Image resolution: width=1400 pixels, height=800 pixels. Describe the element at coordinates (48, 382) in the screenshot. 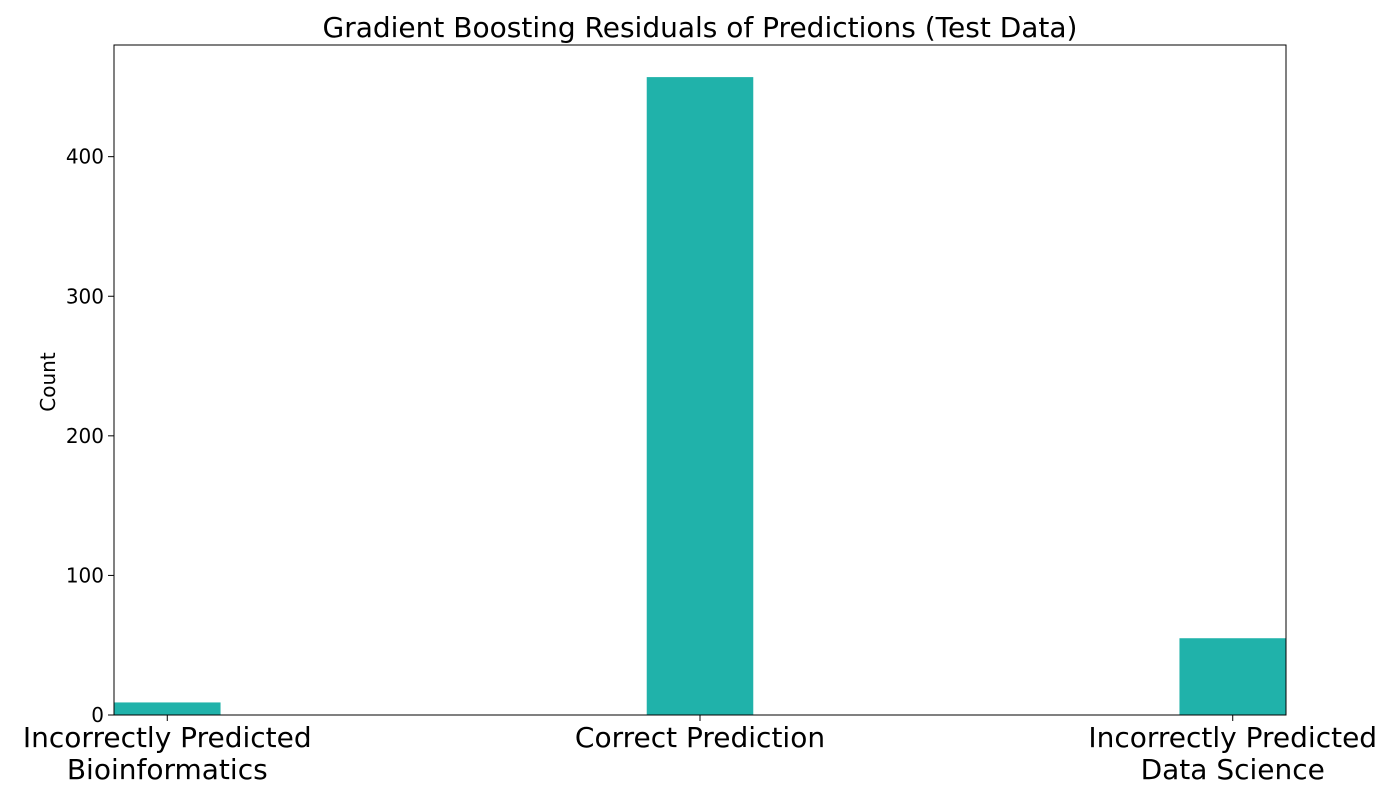

I see `y-axis-label: Count` at that location.